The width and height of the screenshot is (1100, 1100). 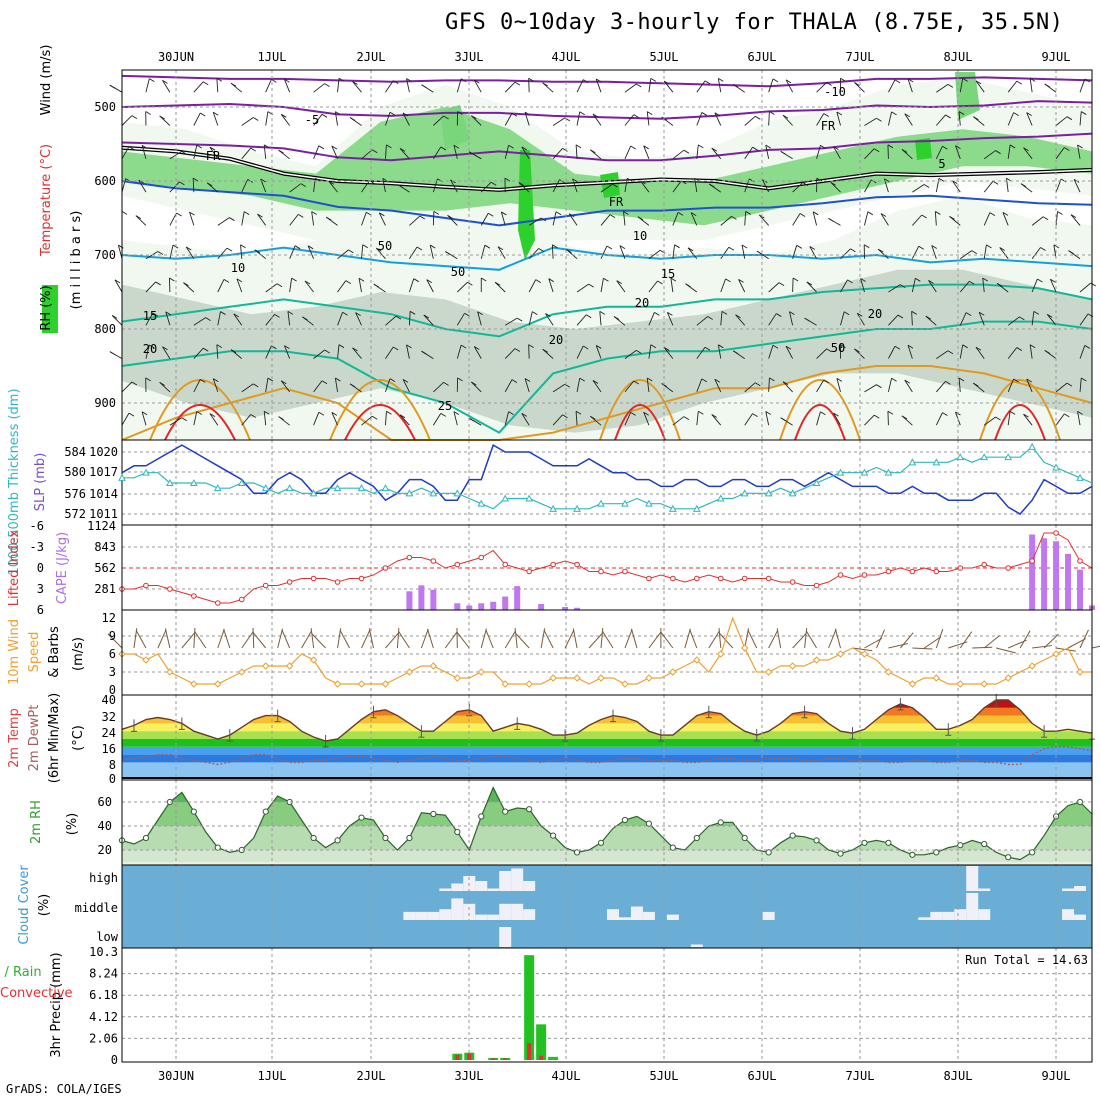 I want to click on cape-bar, so click(x=469, y=607).